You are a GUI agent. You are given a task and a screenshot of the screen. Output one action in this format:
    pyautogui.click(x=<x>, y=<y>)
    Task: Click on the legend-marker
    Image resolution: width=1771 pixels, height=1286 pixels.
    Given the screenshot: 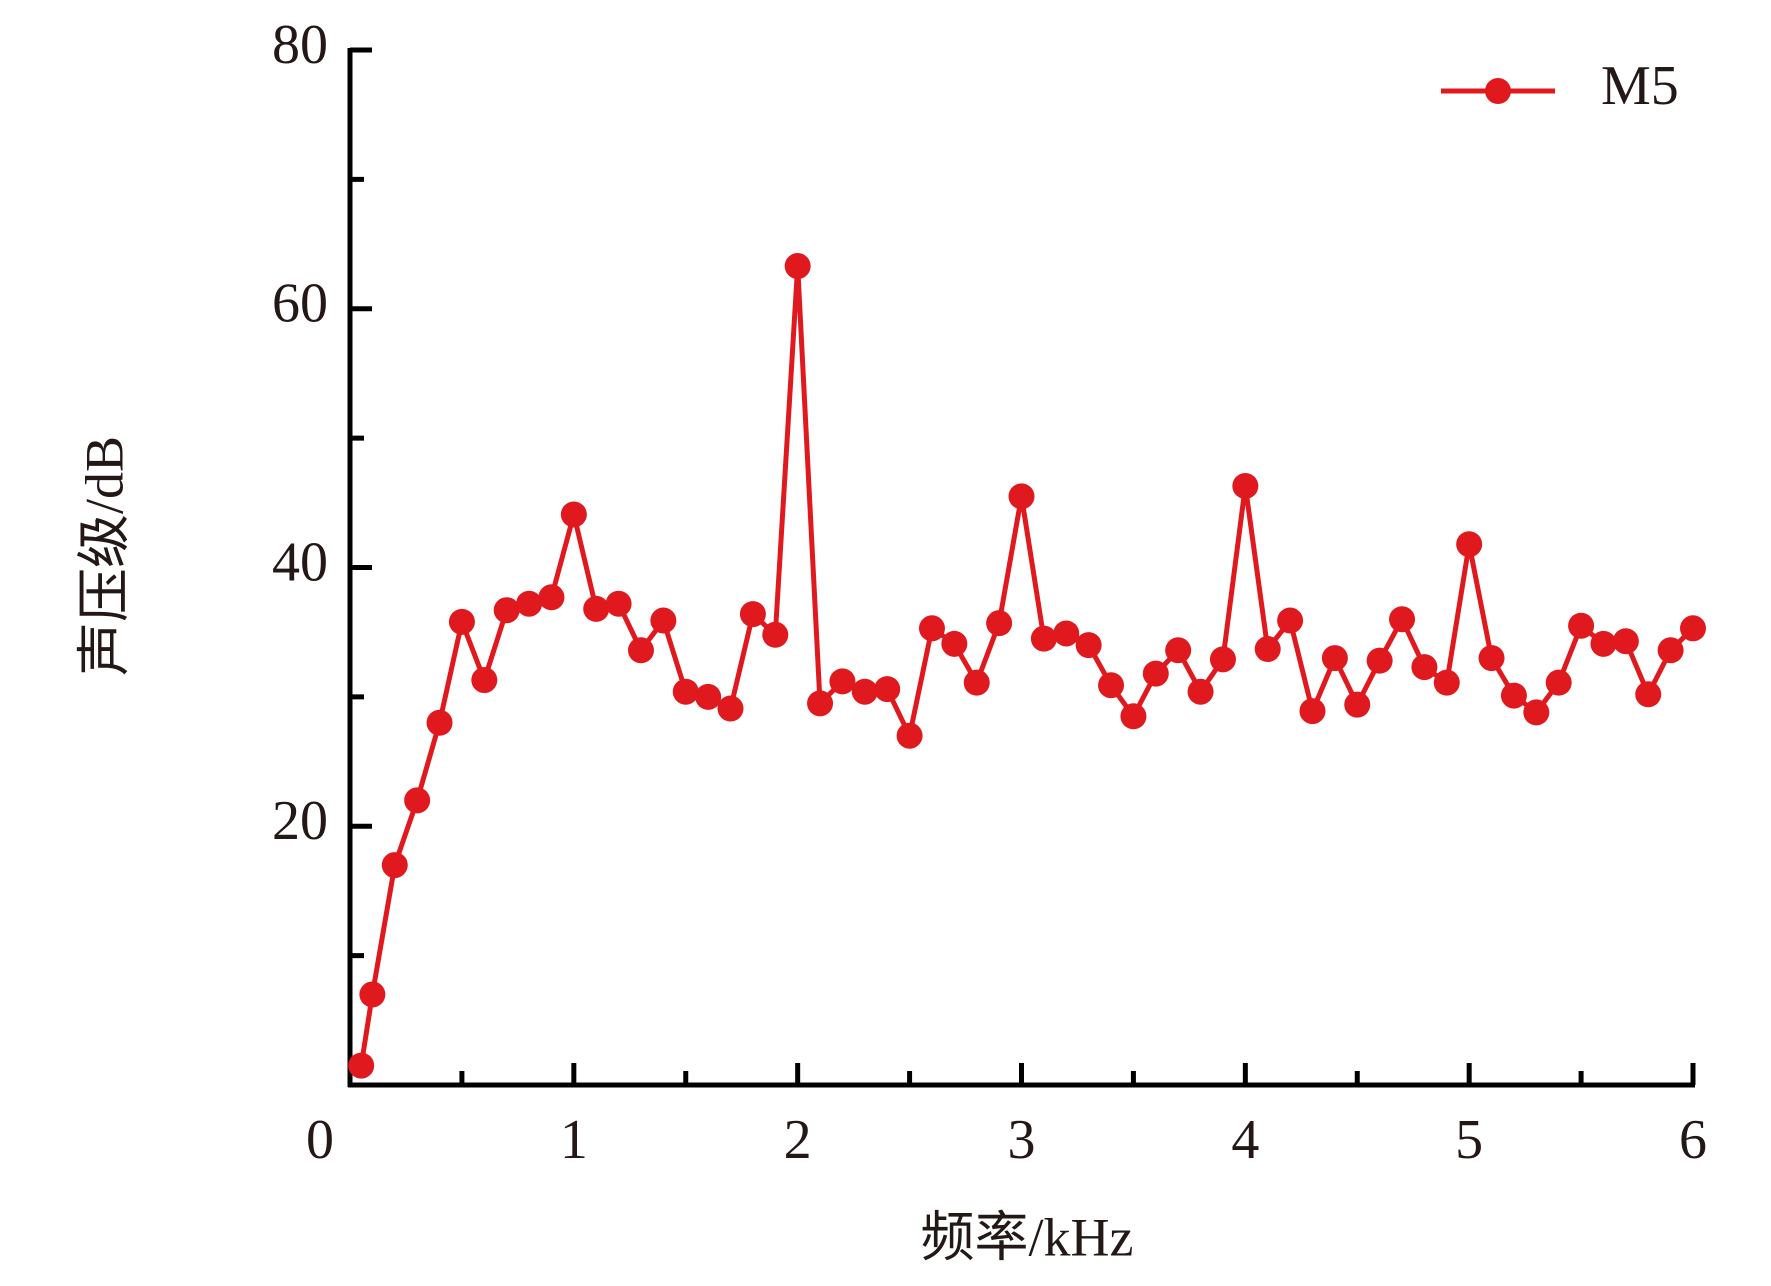 What is the action you would take?
    pyautogui.click(x=1498, y=91)
    